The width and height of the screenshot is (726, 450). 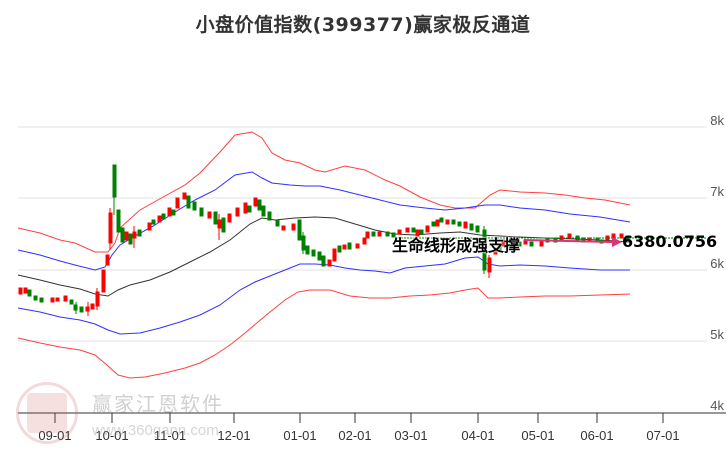 I want to click on y-tick-4k: 4k, so click(x=717, y=405).